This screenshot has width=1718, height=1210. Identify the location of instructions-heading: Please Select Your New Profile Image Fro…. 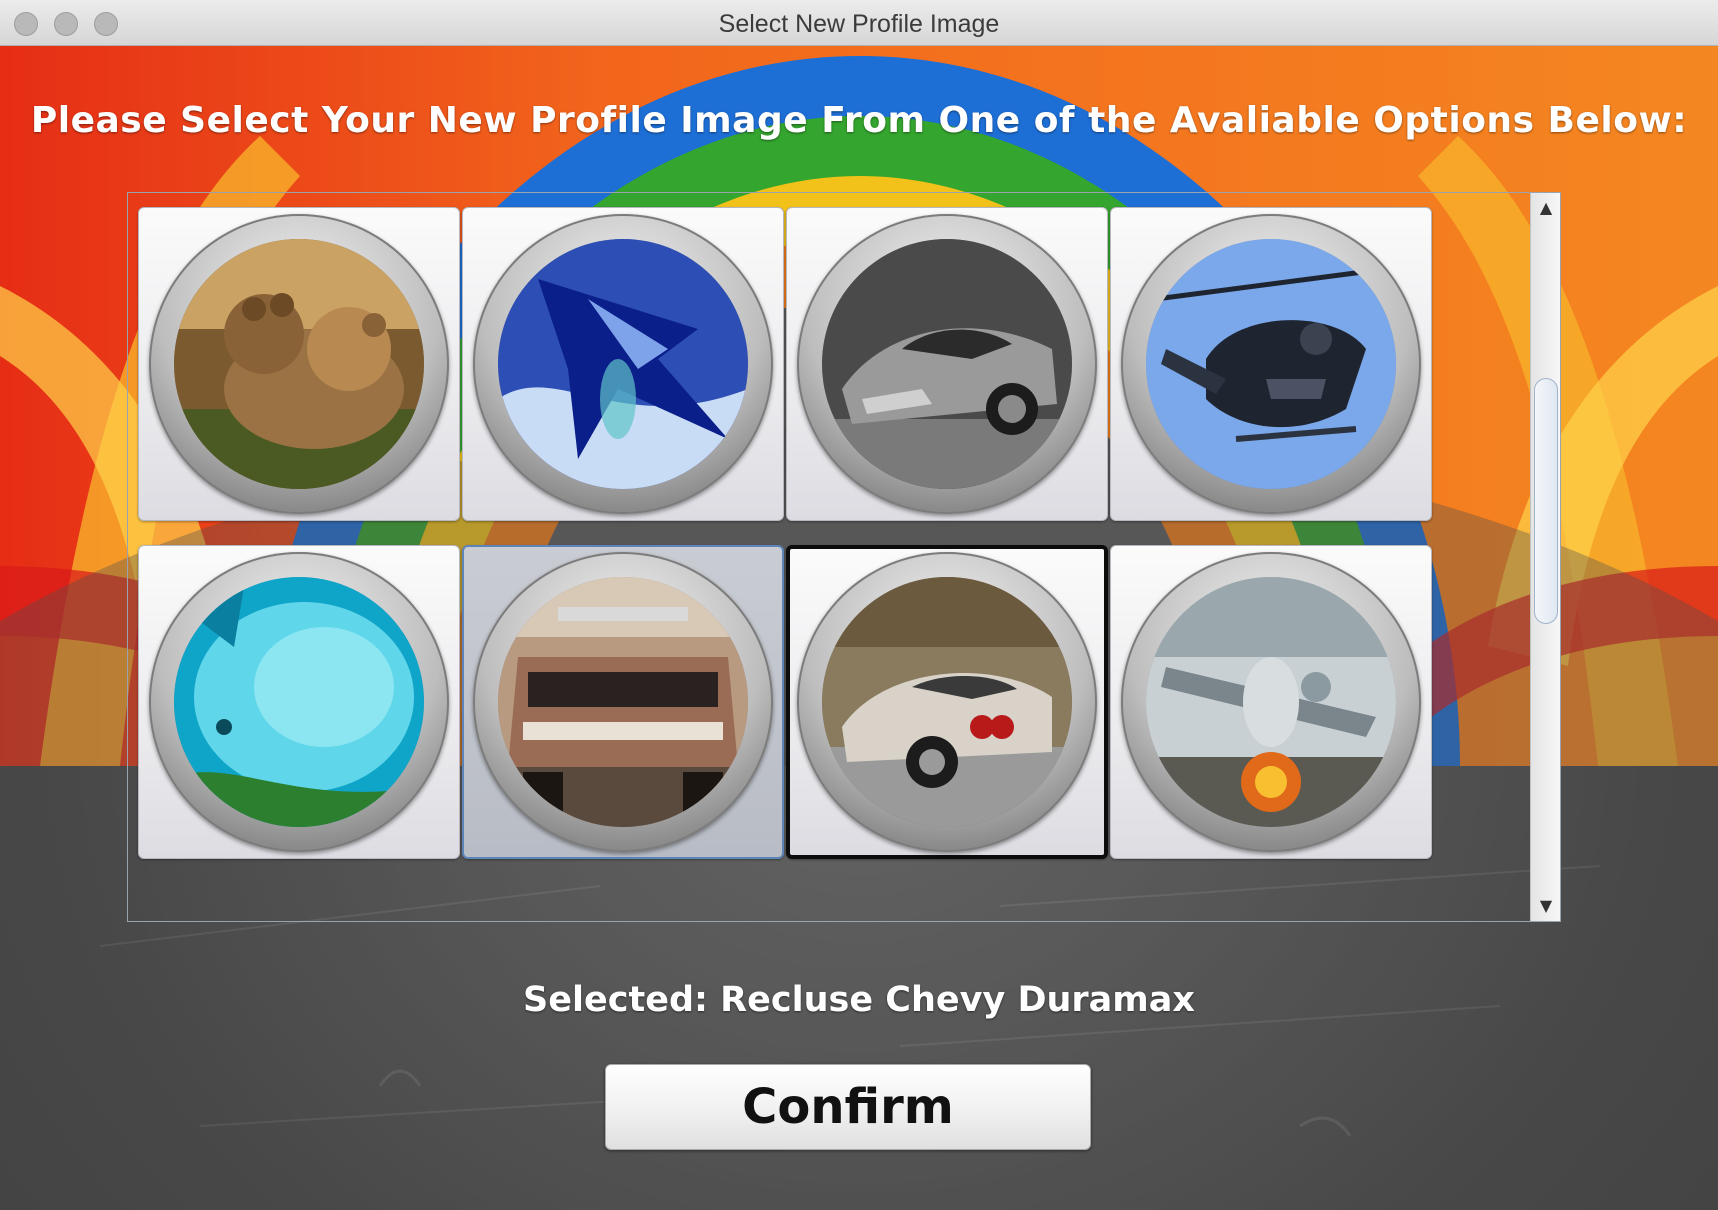
(859, 120).